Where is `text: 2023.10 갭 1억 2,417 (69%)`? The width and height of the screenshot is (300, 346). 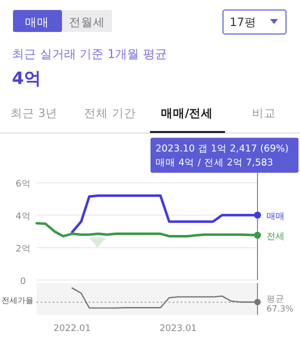
text: 2023.10 갭 1억 2,417 (69%) is located at coordinates (222, 149).